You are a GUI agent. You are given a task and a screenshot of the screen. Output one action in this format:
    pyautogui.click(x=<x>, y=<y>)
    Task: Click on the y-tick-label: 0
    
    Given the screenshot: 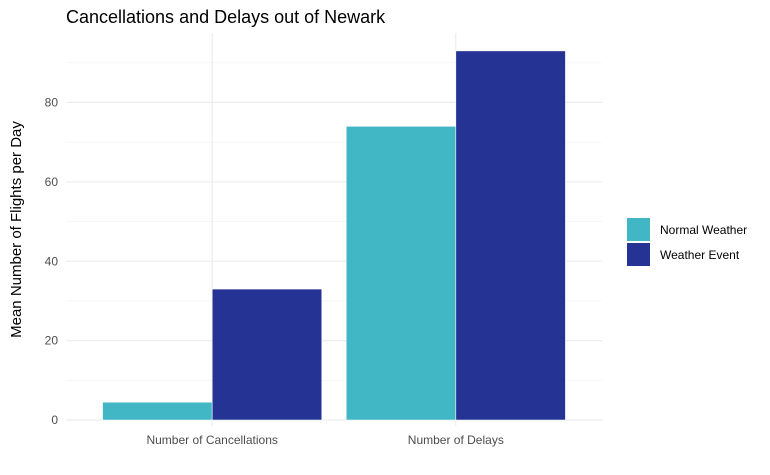 What is the action you would take?
    pyautogui.click(x=54, y=420)
    